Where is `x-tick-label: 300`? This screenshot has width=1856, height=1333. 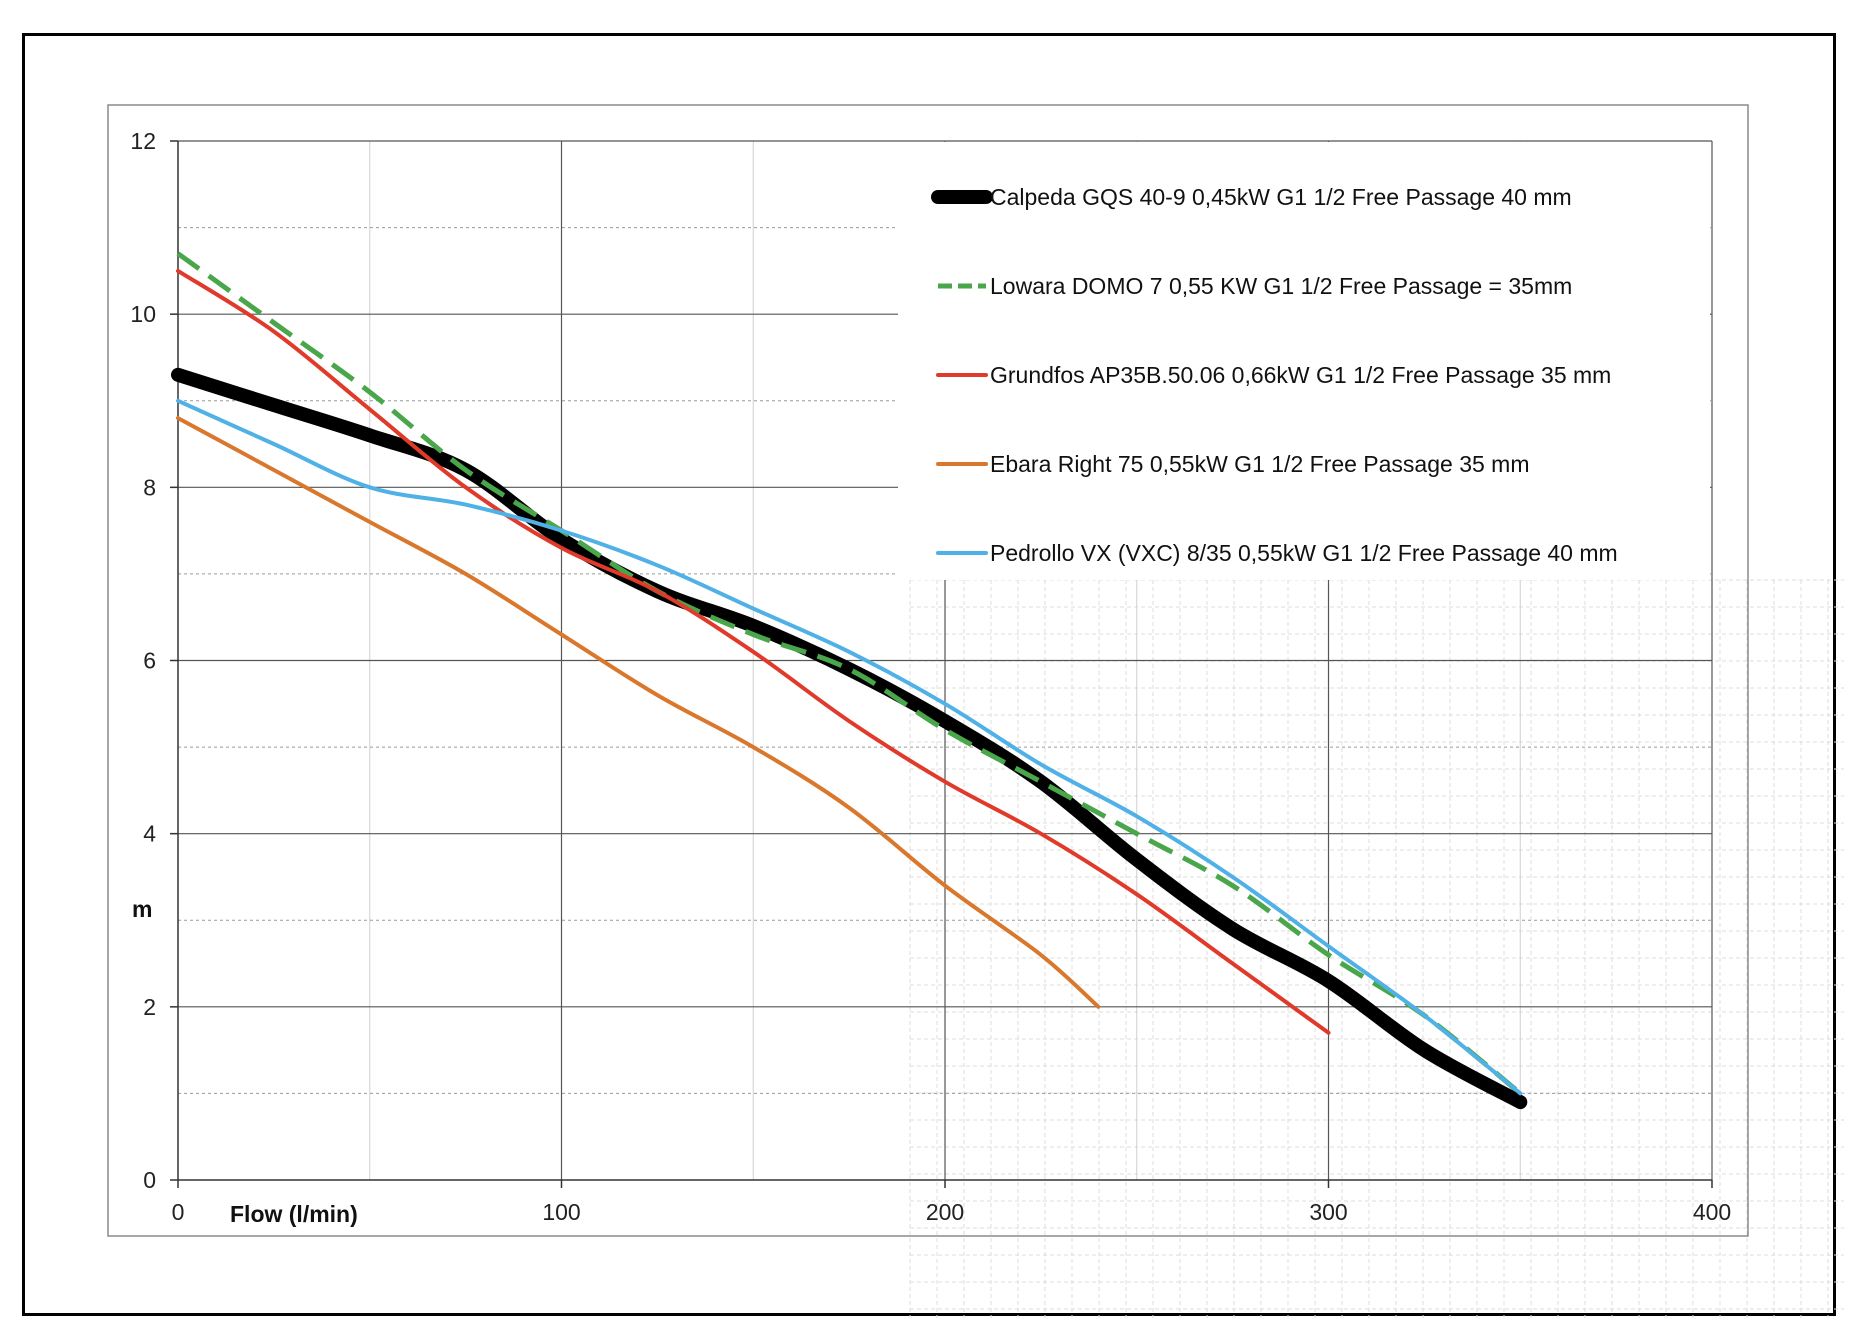
x-tick-label: 300 is located at coordinates (1328, 1212).